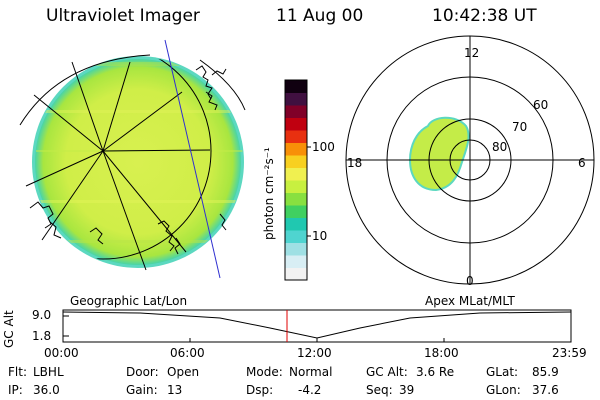 This screenshot has height=400, width=600. I want to click on mlt-label-12: 12, so click(472, 53).